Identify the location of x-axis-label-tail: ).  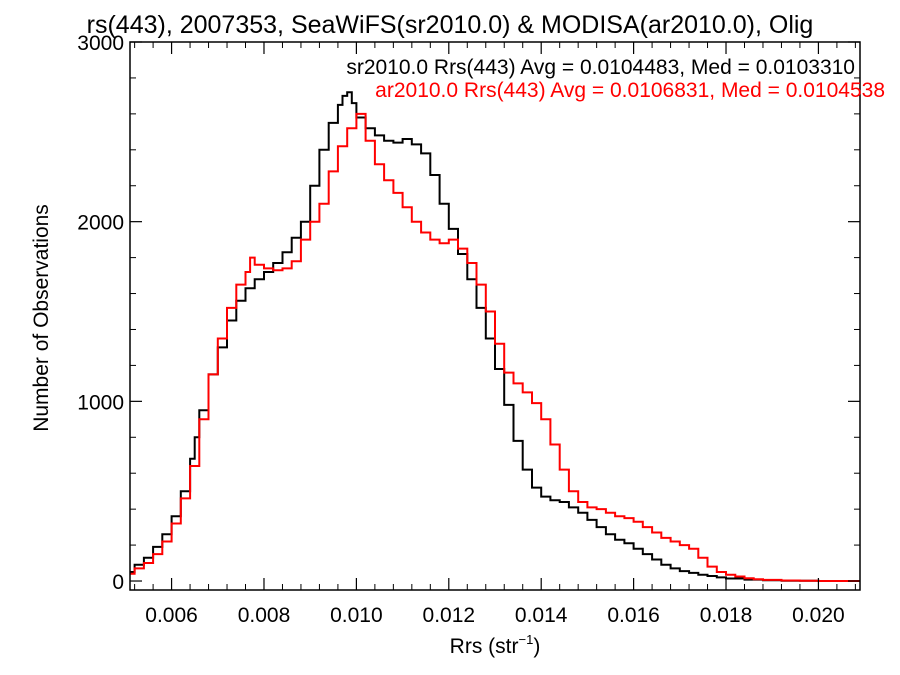
(536, 646).